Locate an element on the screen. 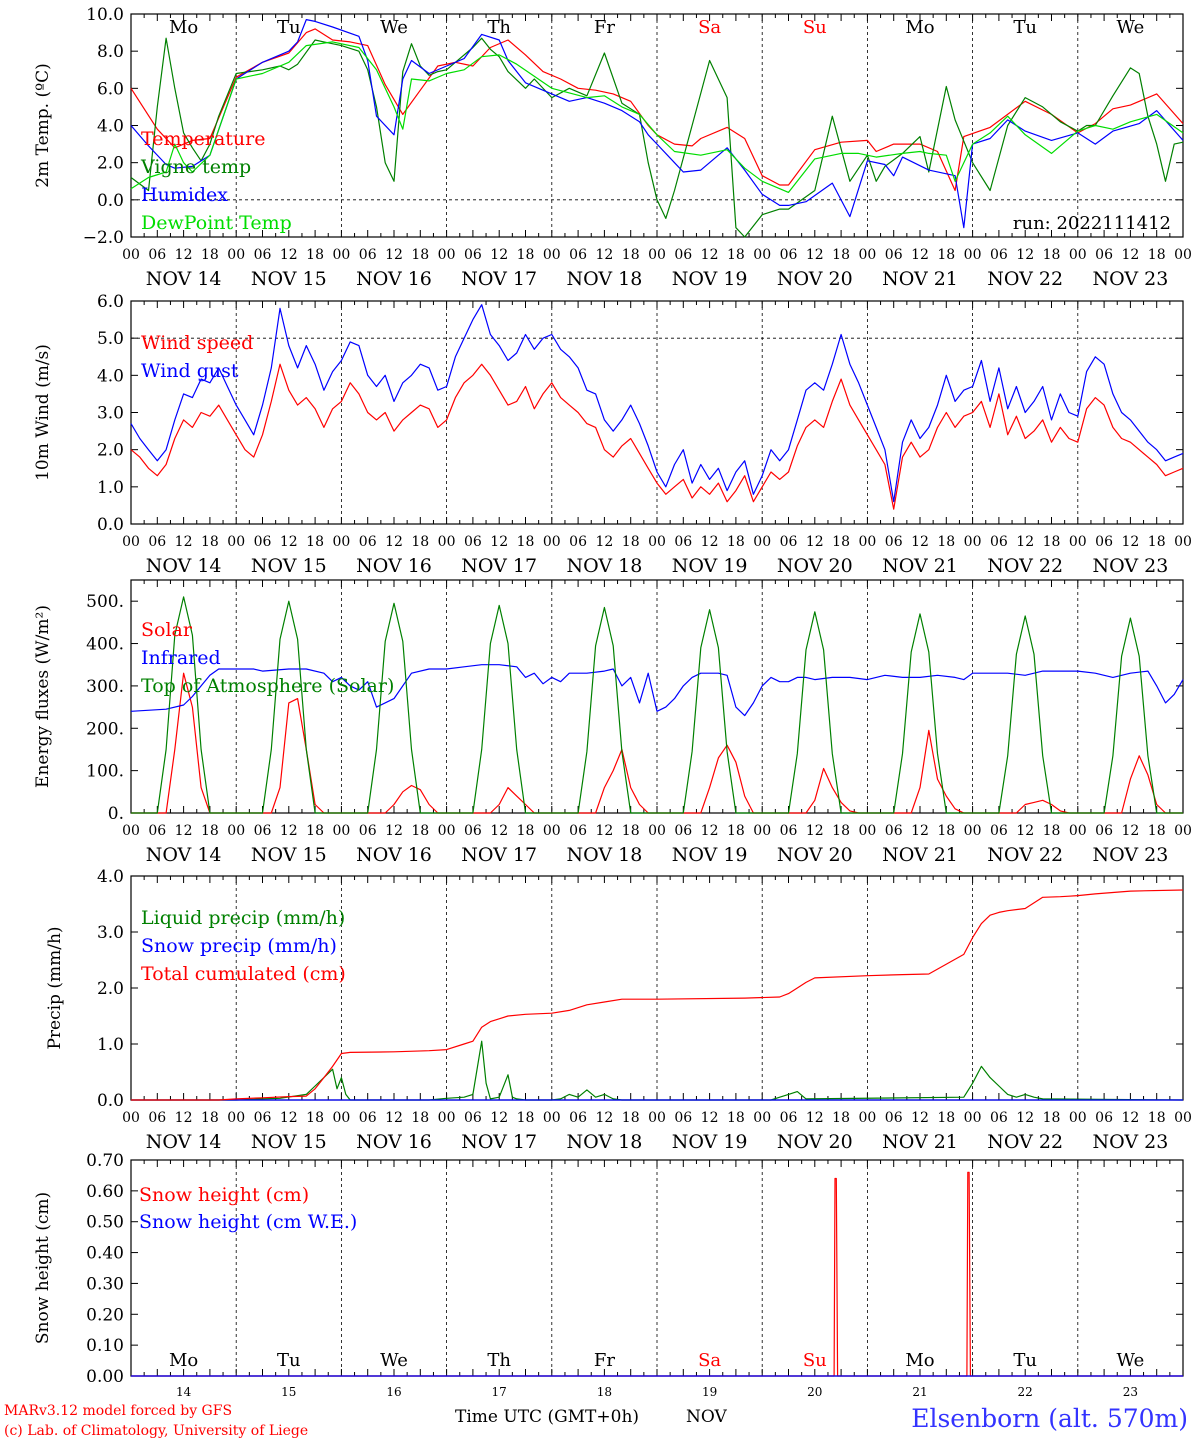 Image resolution: width=1194 pixels, height=1440 pixels. legend-entry: Snow height (cm) is located at coordinates (224, 1195).